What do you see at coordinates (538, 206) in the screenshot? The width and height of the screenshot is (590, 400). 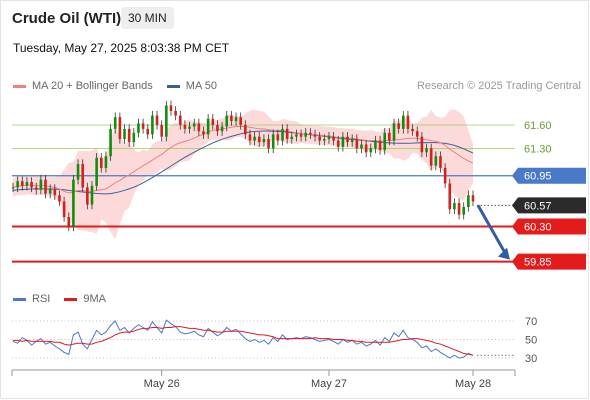 I see `level-label-60.57: 60.57` at bounding box center [538, 206].